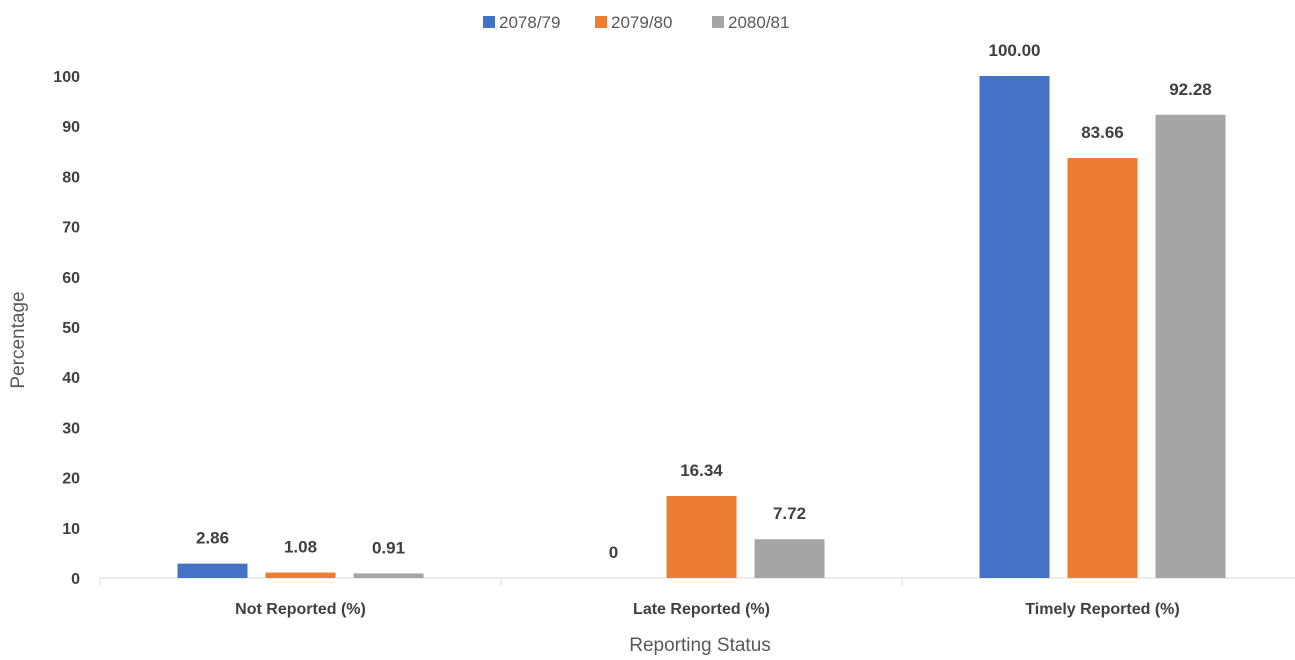  I want to click on data-label: 83.66, so click(1102, 132).